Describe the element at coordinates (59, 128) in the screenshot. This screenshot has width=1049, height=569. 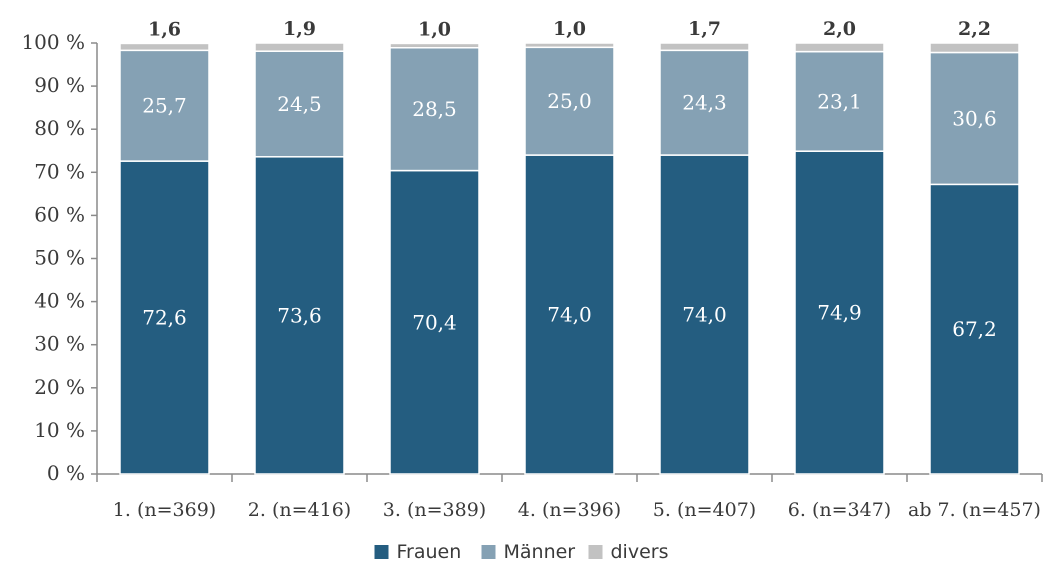
I see `y-tick-label: 80 %` at that location.